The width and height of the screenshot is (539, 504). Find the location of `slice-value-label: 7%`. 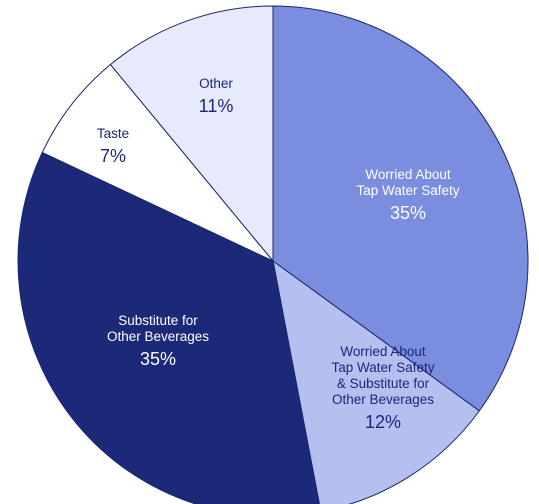

slice-value-label: 7% is located at coordinates (113, 156).